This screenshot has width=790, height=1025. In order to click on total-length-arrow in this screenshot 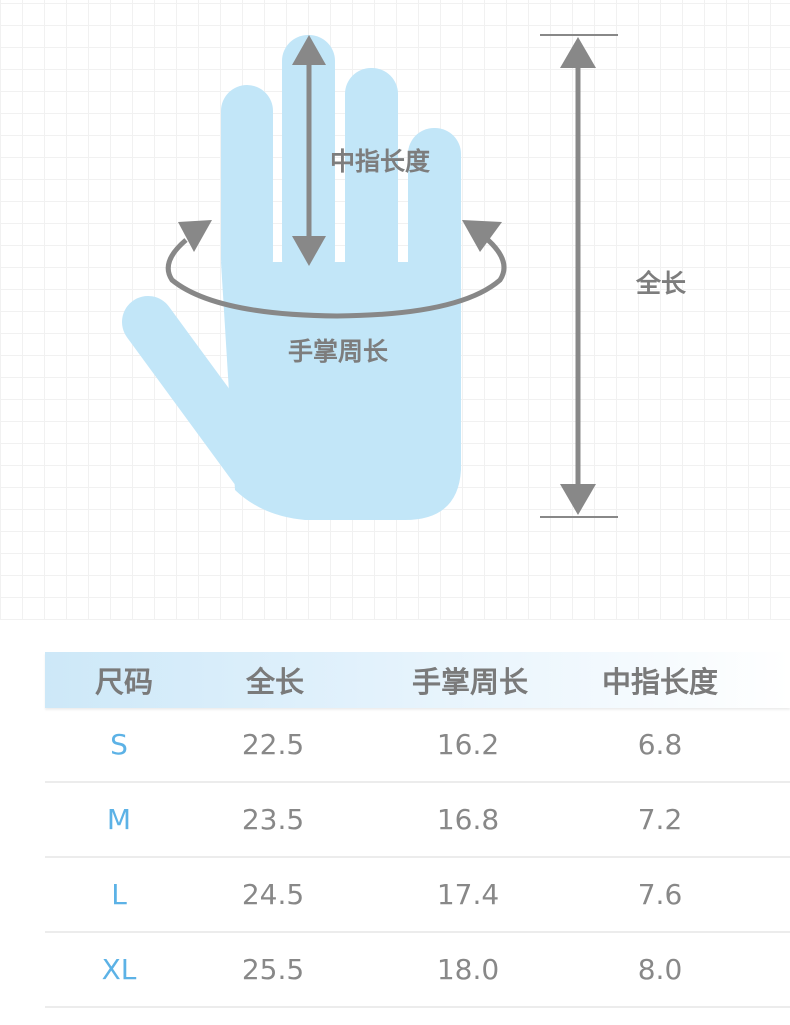, I will do `click(579, 276)`.